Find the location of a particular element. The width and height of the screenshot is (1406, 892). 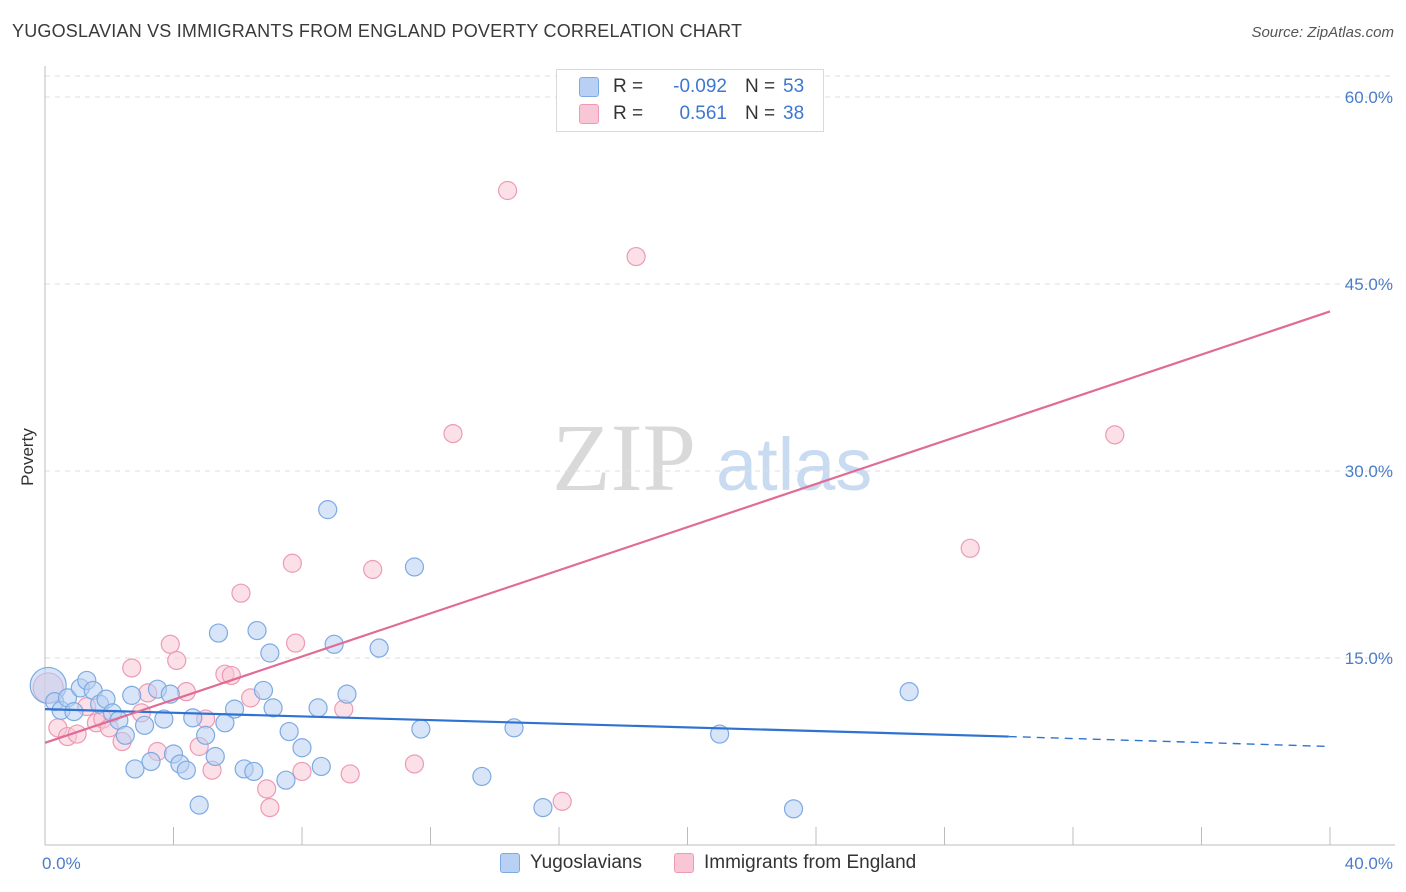

watermark-atlas: atlas is located at coordinates (794, 464).